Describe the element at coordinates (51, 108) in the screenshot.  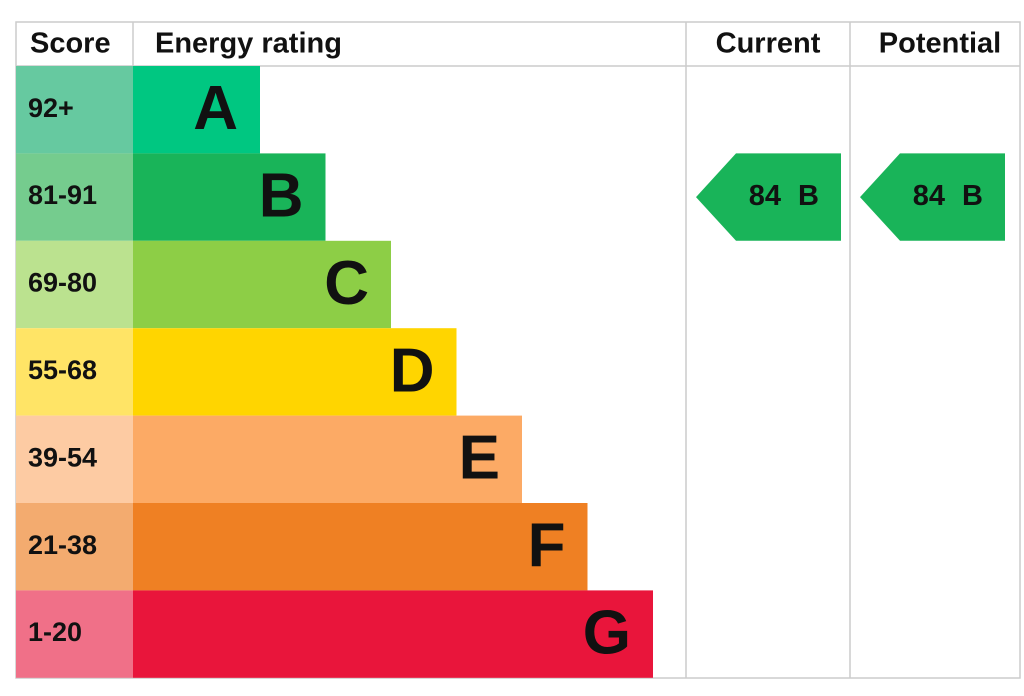
I see `score-label: 92+` at that location.